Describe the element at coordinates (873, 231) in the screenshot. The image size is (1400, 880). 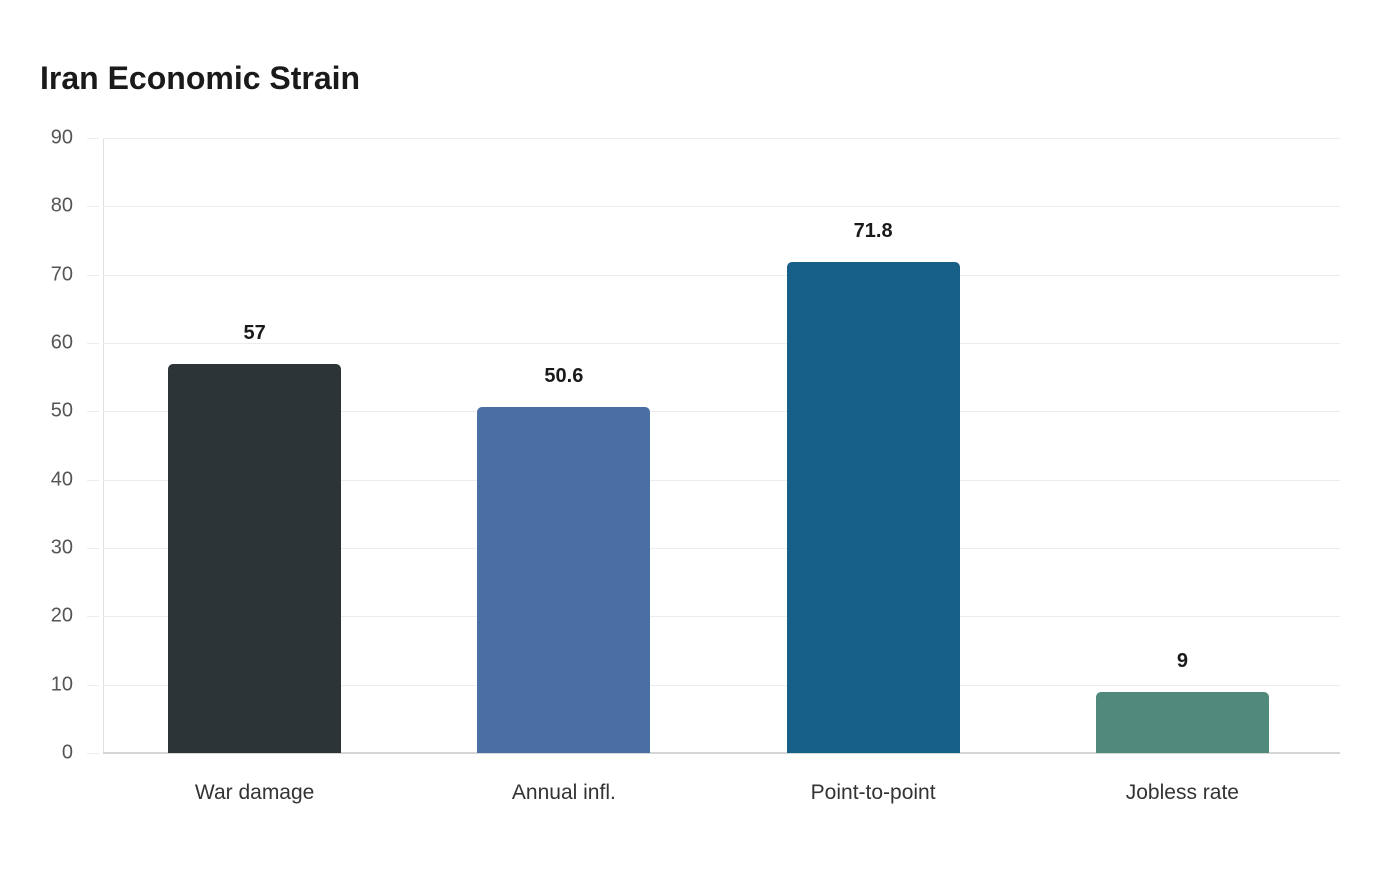
I see `value-label: 71.8` at that location.